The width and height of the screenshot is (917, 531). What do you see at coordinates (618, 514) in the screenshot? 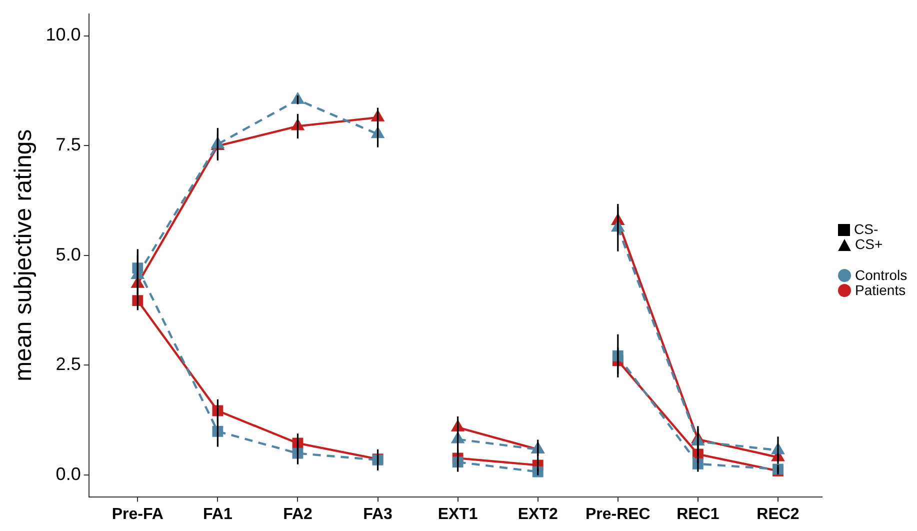
I see `x-tick-label: Pre-REC` at bounding box center [618, 514].